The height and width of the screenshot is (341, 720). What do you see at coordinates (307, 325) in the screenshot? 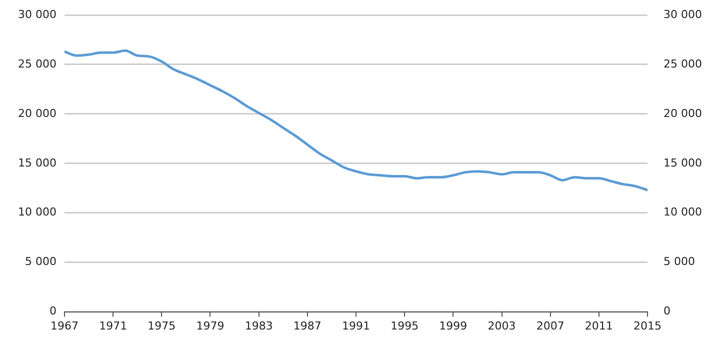
I see `x-tick-label: 1987` at bounding box center [307, 325].